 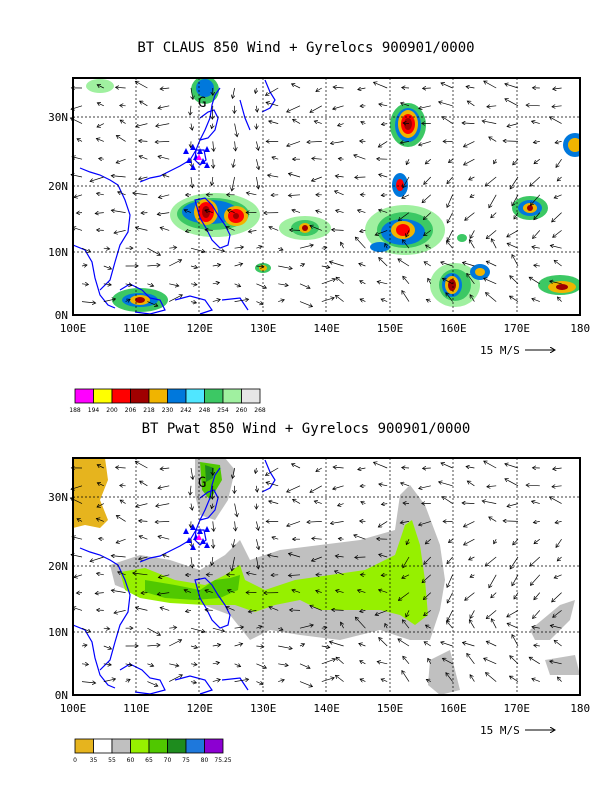 I want to click on y-tick-label: 30N, so click(x=58, y=117).